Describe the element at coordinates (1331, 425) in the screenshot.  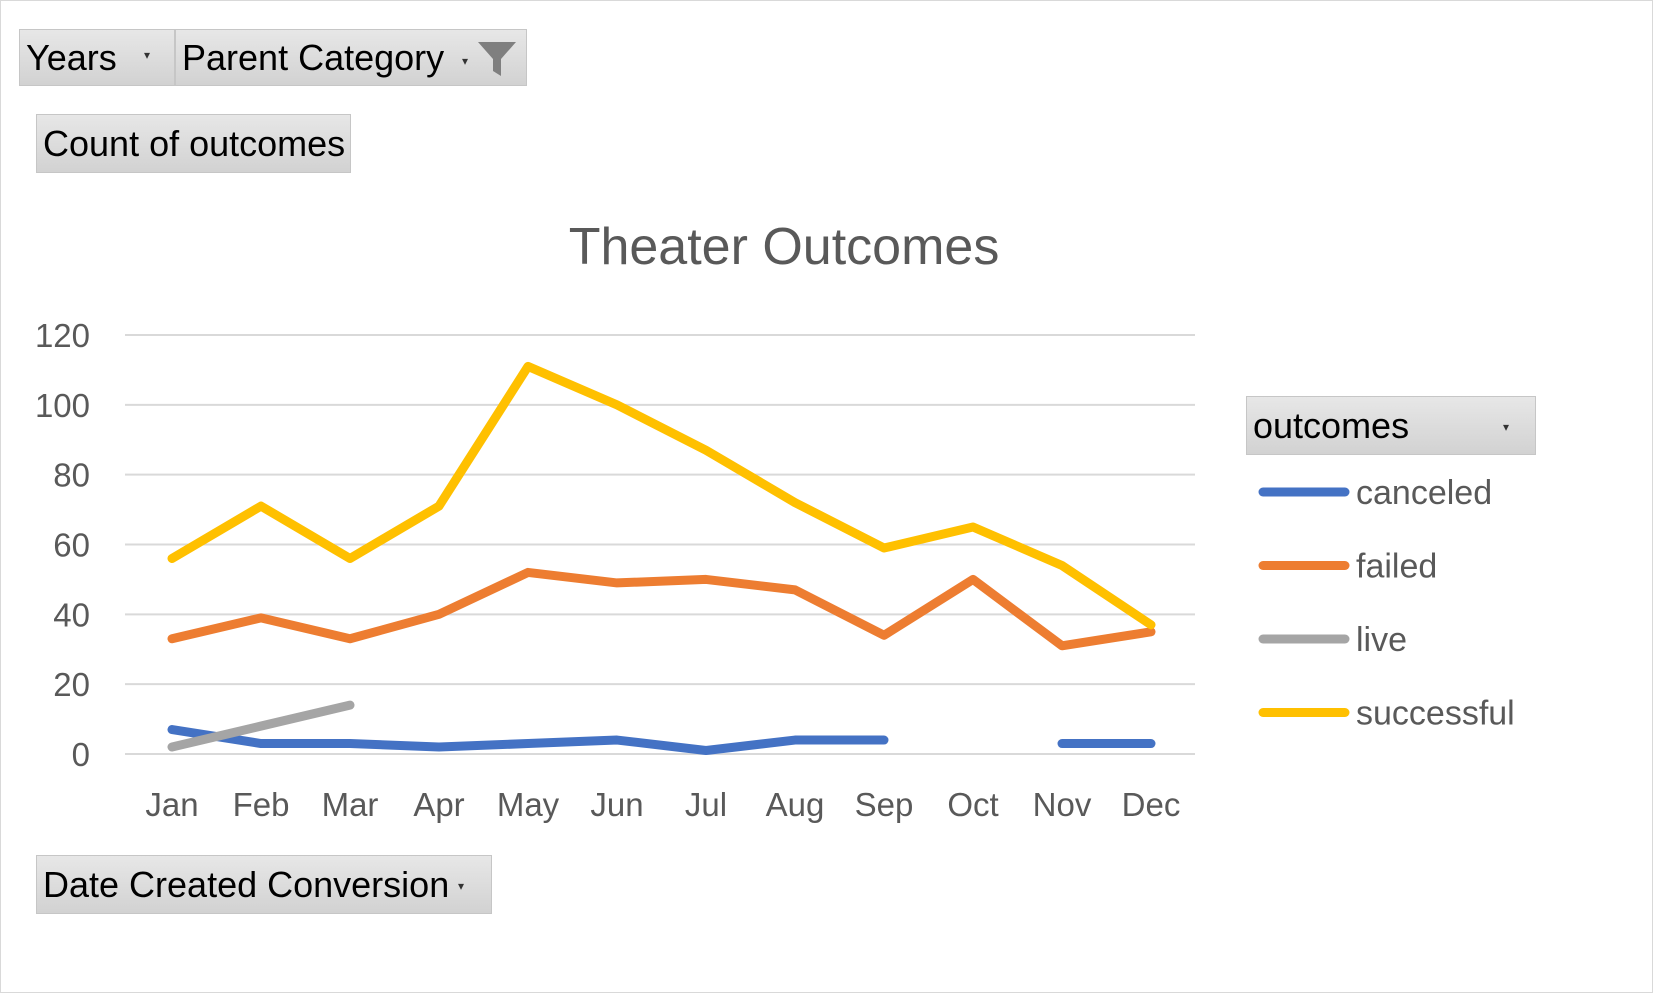
I see `legend-field-label: outcomes` at that location.